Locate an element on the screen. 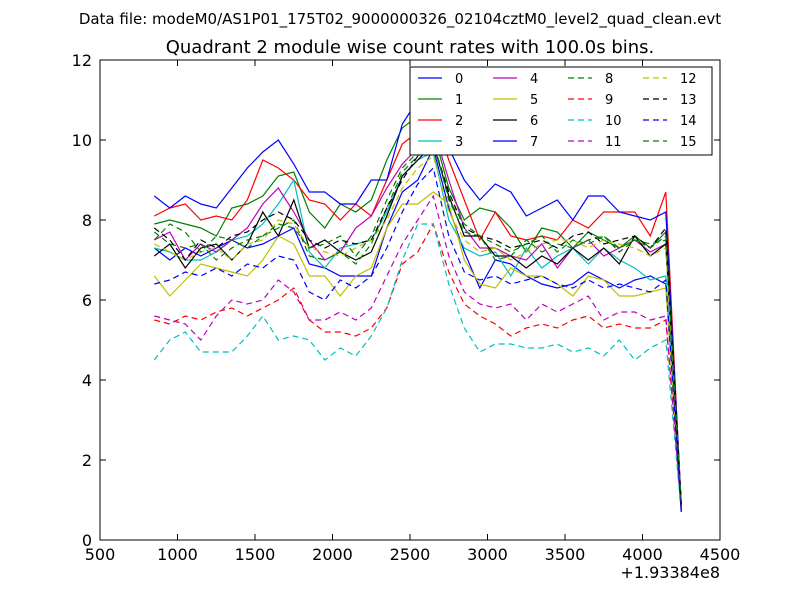 This screenshot has width=800, height=600. x-tick-label: 500 is located at coordinates (100, 554).